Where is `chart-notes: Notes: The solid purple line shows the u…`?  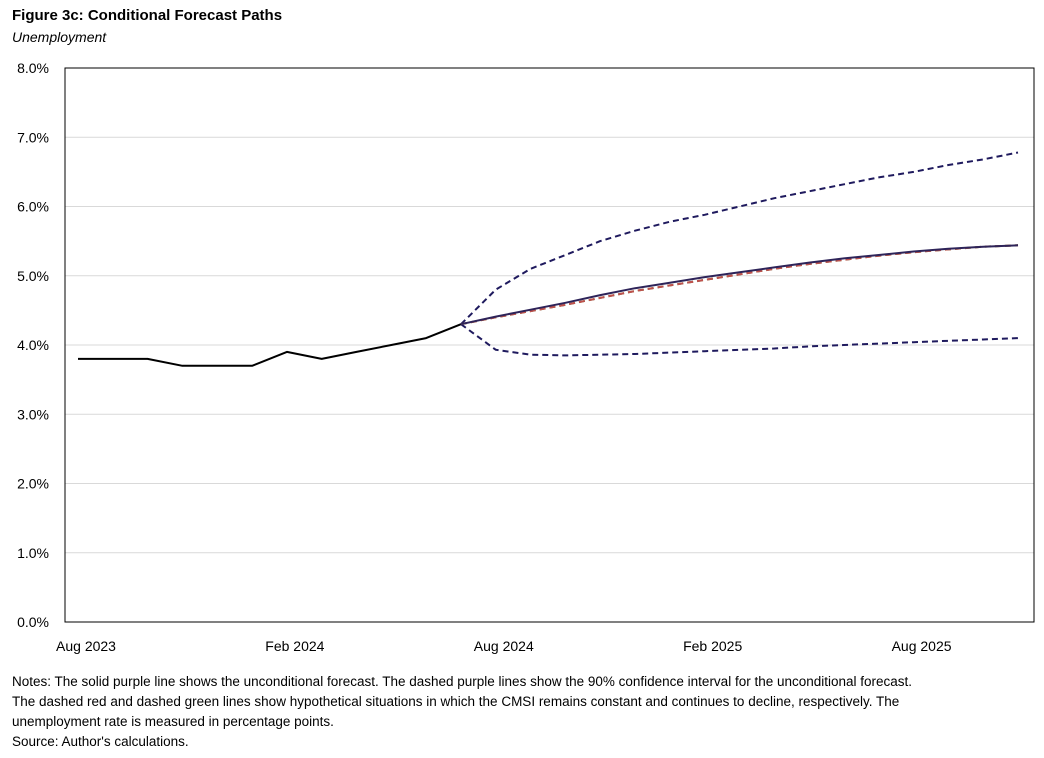
chart-notes: Notes: The solid purple line shows the u… is located at coordinates (522, 712).